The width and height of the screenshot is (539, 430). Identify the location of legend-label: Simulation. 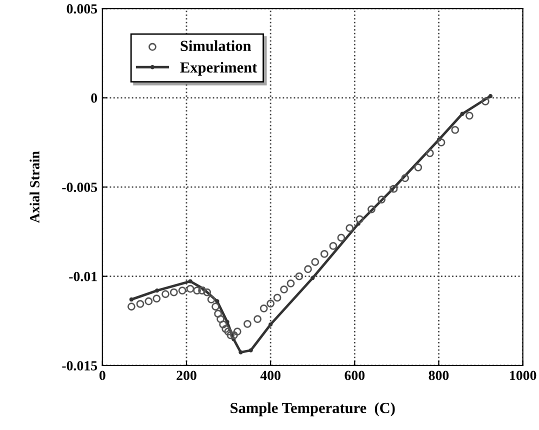
(216, 46).